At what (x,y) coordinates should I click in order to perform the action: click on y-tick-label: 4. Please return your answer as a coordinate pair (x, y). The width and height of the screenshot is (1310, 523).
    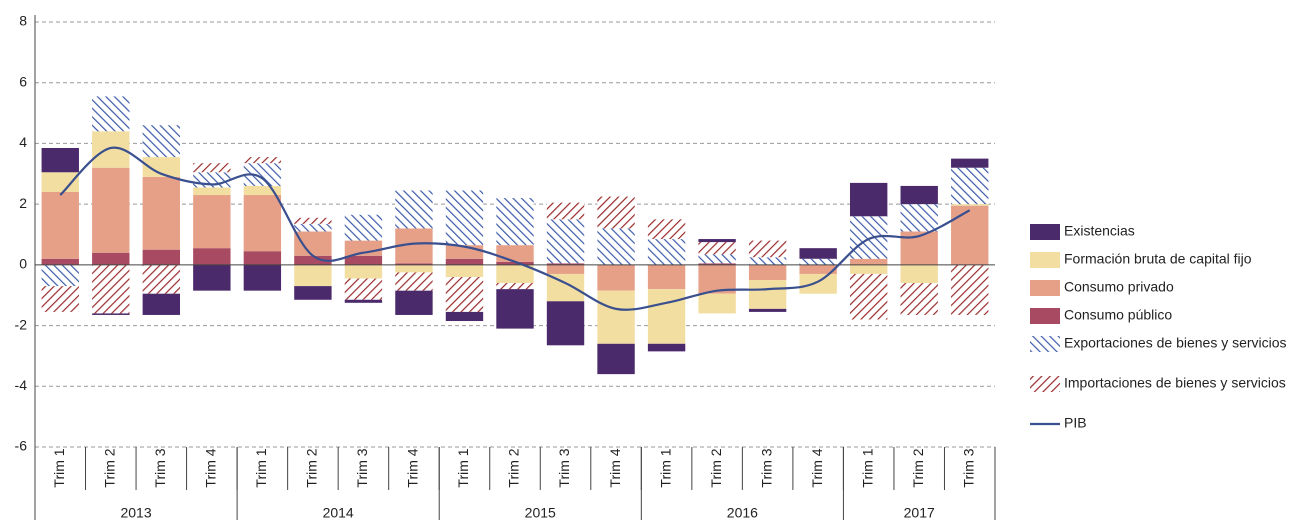
    Looking at the image, I should click on (23, 142).